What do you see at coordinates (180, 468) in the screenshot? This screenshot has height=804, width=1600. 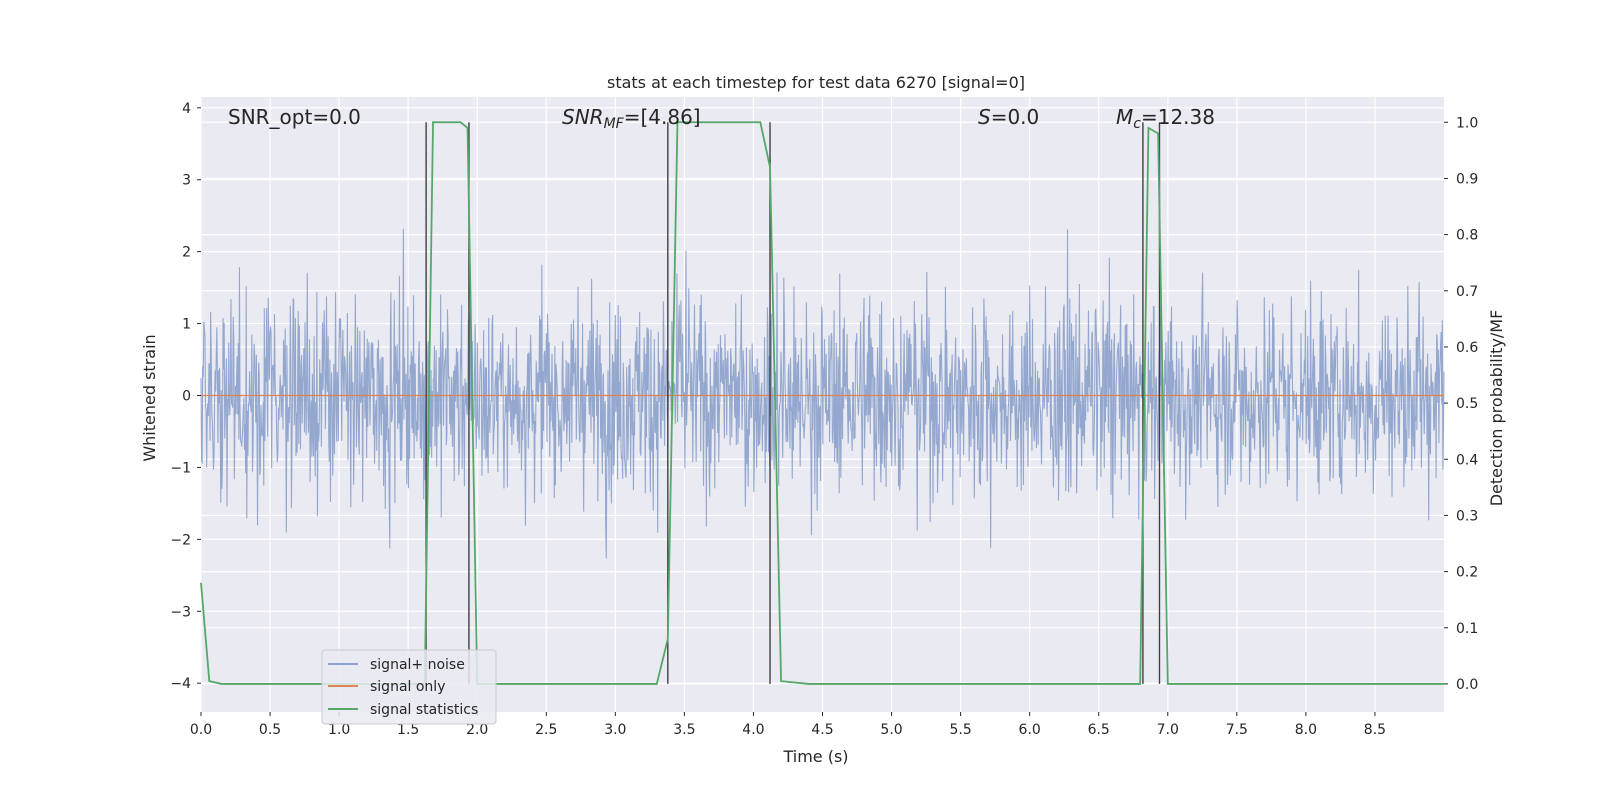 I see `y-tick-label: −1` at bounding box center [180, 468].